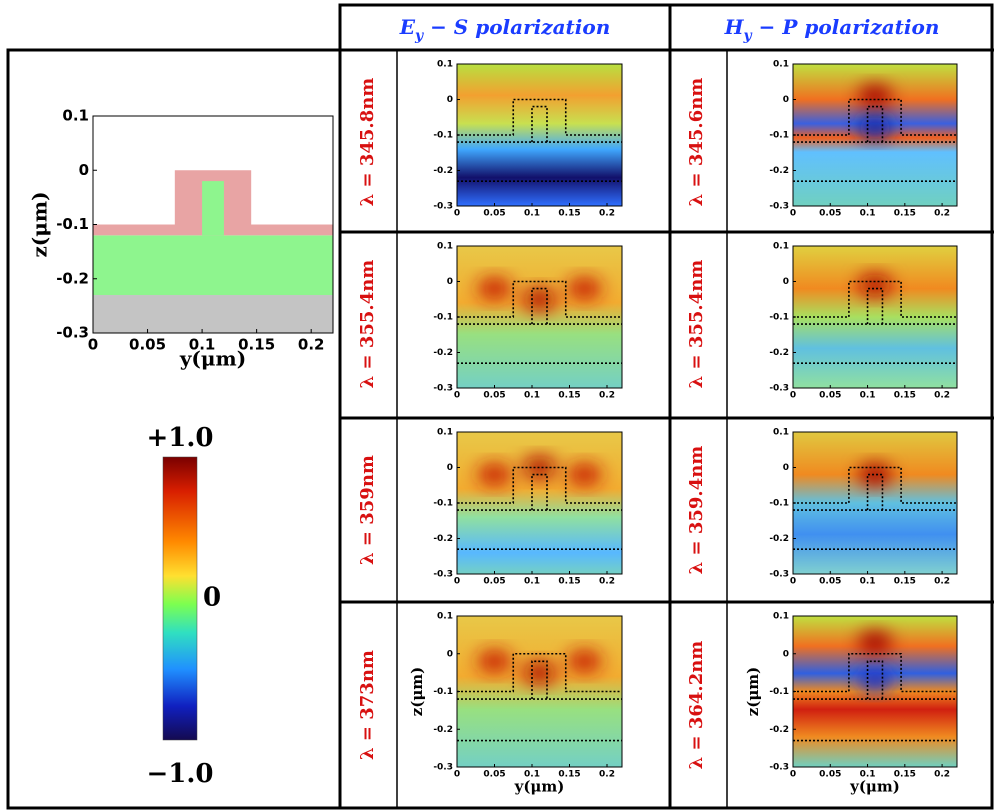 The height and width of the screenshot is (810, 994). Describe the element at coordinates (367, 705) in the screenshot. I see `wavelength-label: λ = 373nm` at that location.